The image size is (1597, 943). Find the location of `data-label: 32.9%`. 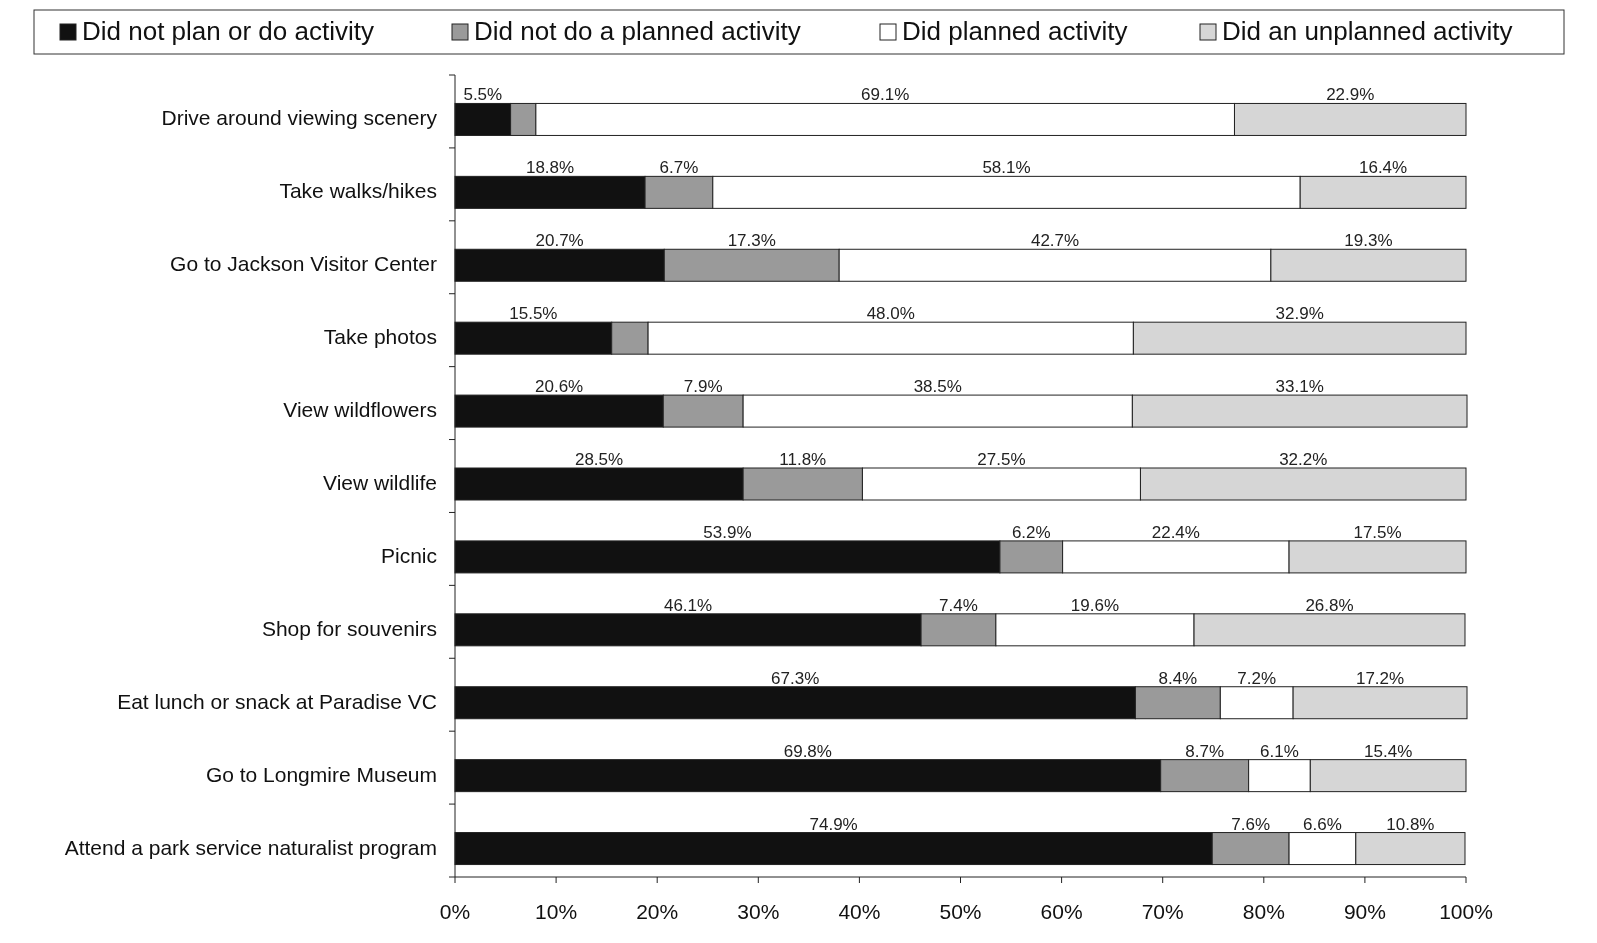

data-label: 32.9% is located at coordinates (1299, 314).